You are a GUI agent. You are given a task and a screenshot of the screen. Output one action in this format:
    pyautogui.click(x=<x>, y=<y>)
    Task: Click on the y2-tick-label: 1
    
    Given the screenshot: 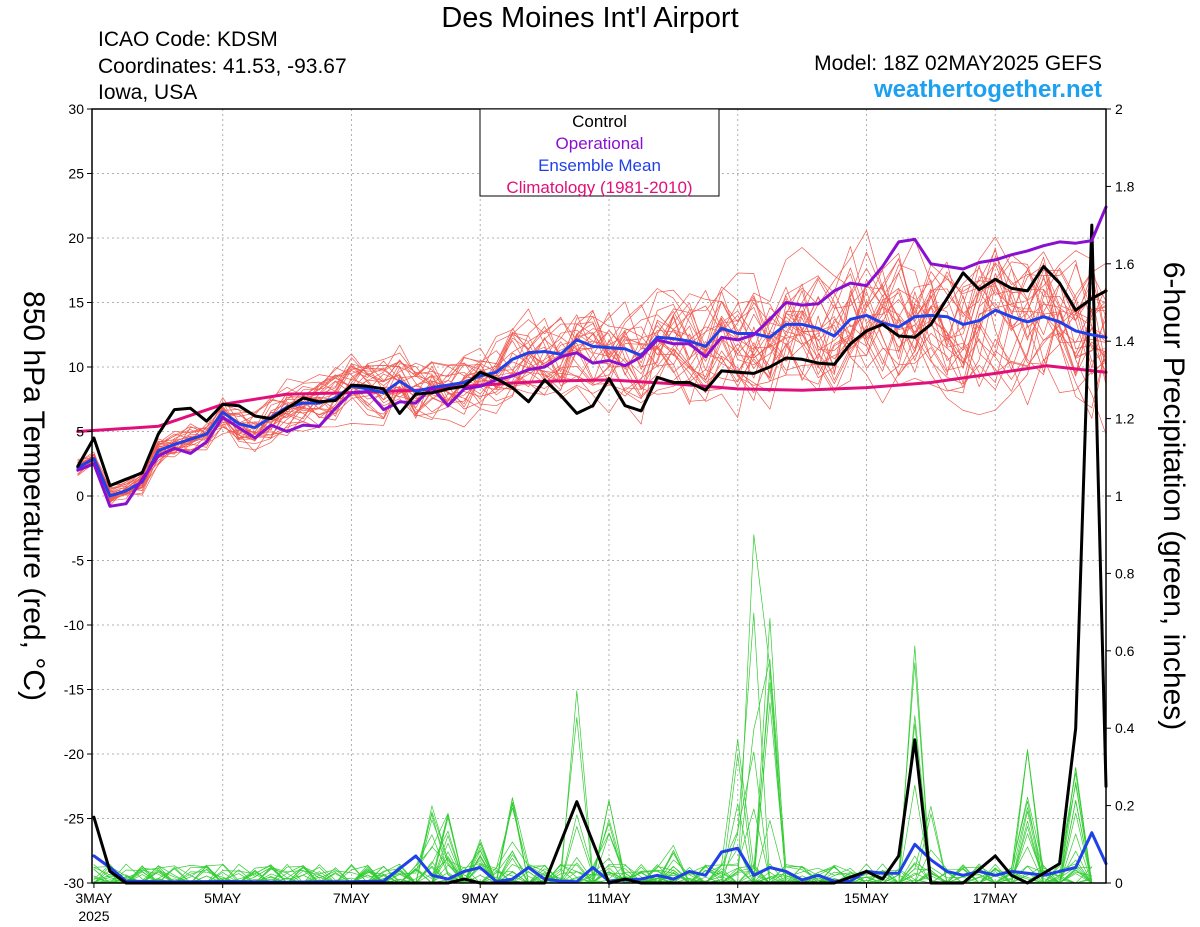 What is the action you would take?
    pyautogui.click(x=1119, y=496)
    